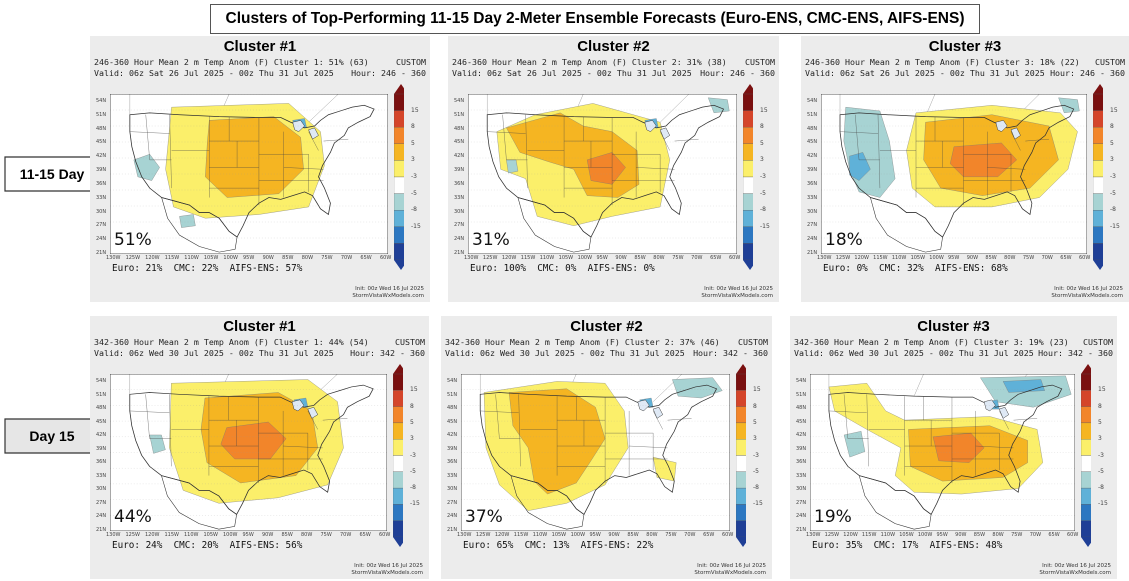  I want to click on longitude-label: 75W, so click(1017, 535).